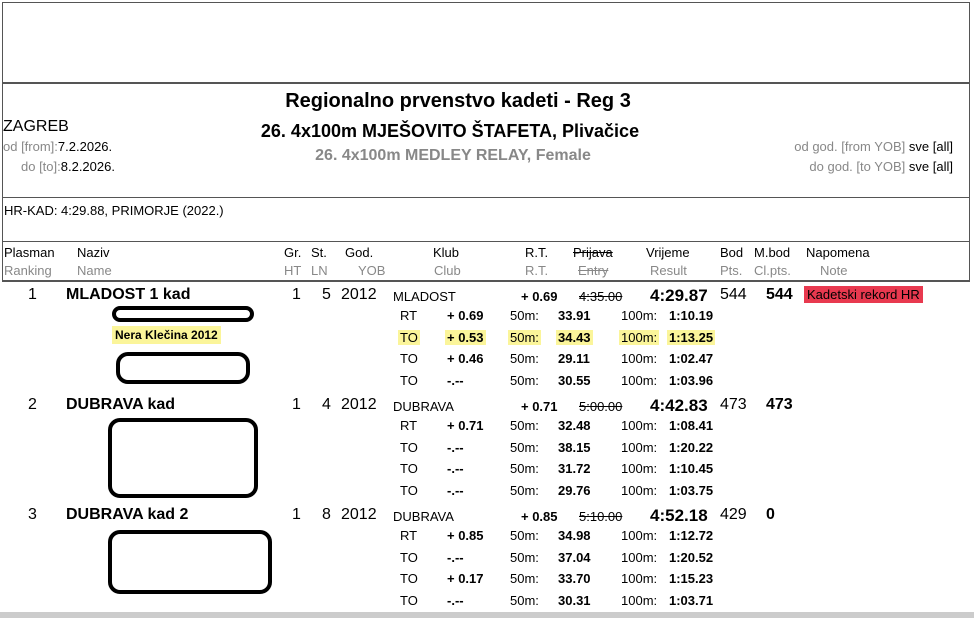 This screenshot has width=974, height=618. I want to click on lane: 4, so click(326, 404).